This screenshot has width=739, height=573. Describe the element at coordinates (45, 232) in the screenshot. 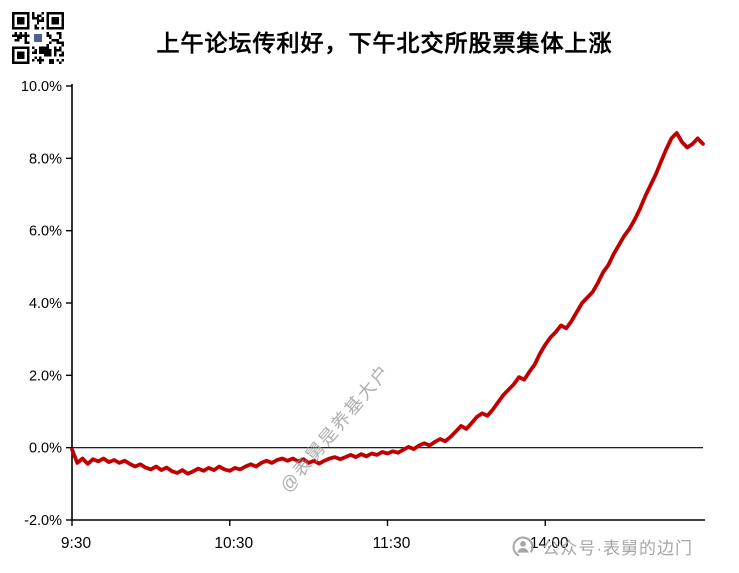

I see `y-tick-label: 6.0%` at that location.